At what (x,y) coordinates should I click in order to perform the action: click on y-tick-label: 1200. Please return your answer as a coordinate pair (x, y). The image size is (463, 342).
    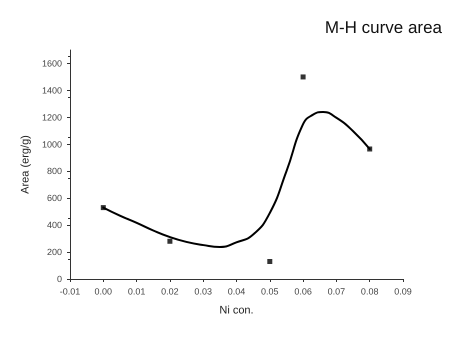
    Looking at the image, I should click on (52, 117).